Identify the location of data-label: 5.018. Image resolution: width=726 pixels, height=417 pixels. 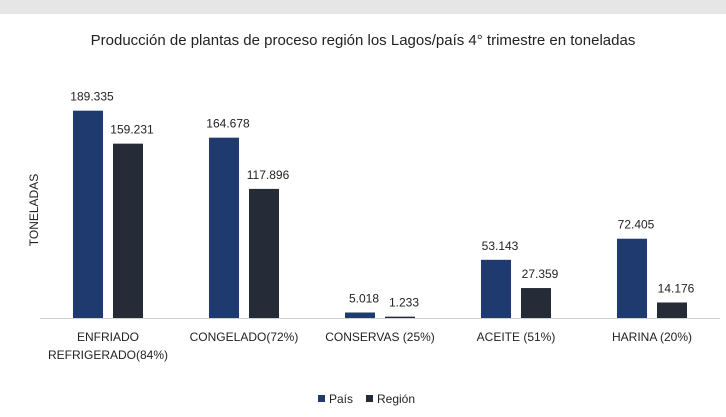
(364, 299).